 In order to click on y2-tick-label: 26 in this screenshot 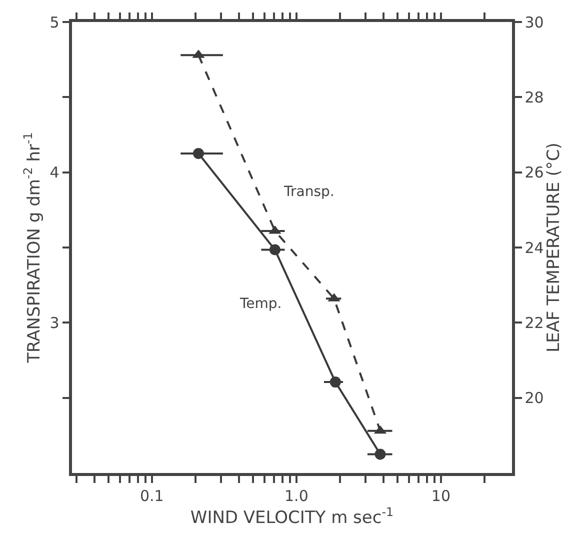, I will do `click(534, 173)`.